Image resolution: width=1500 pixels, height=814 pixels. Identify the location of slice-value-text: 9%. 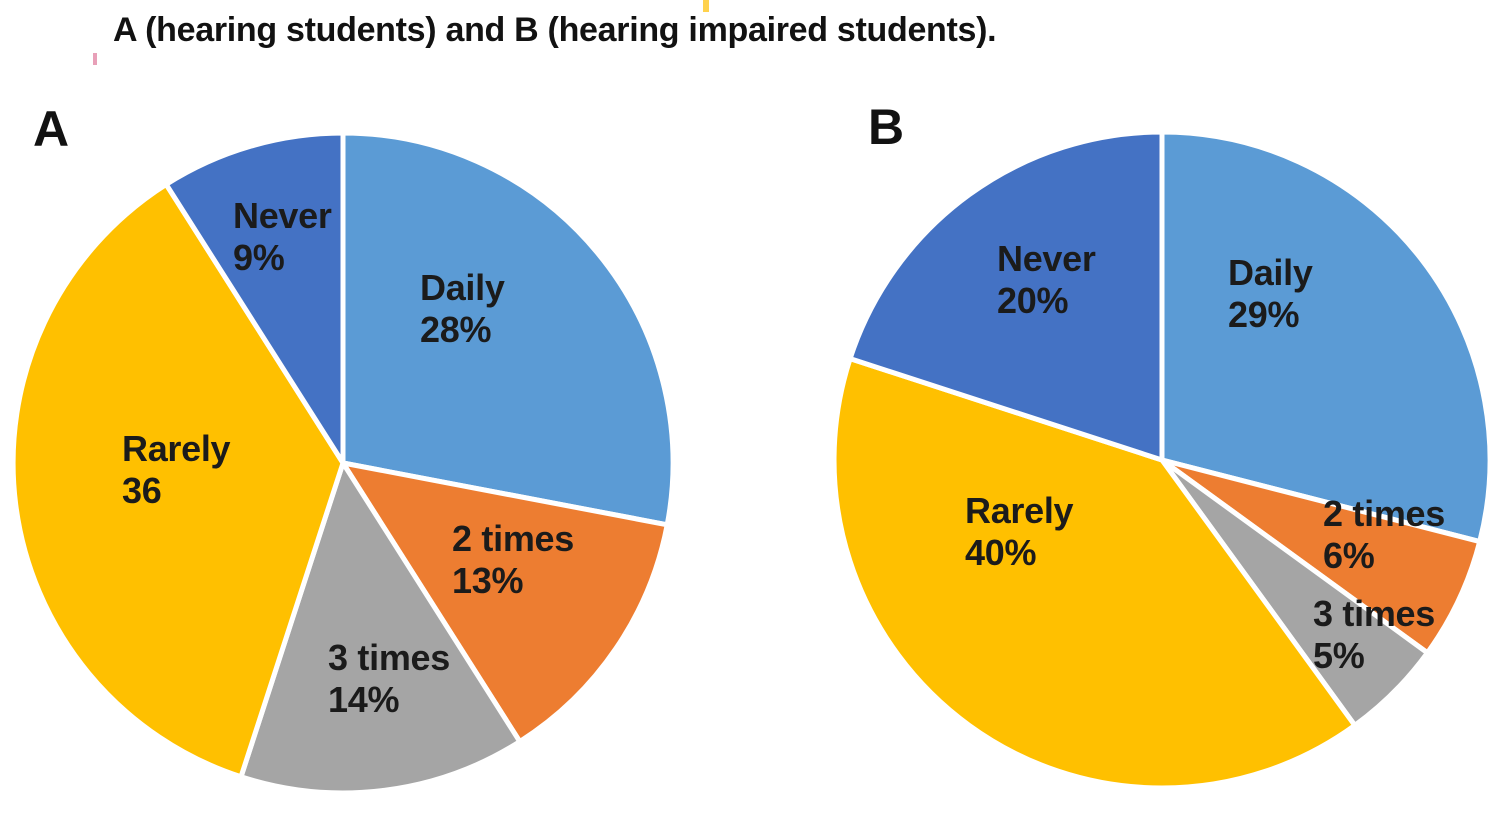
(259, 257).